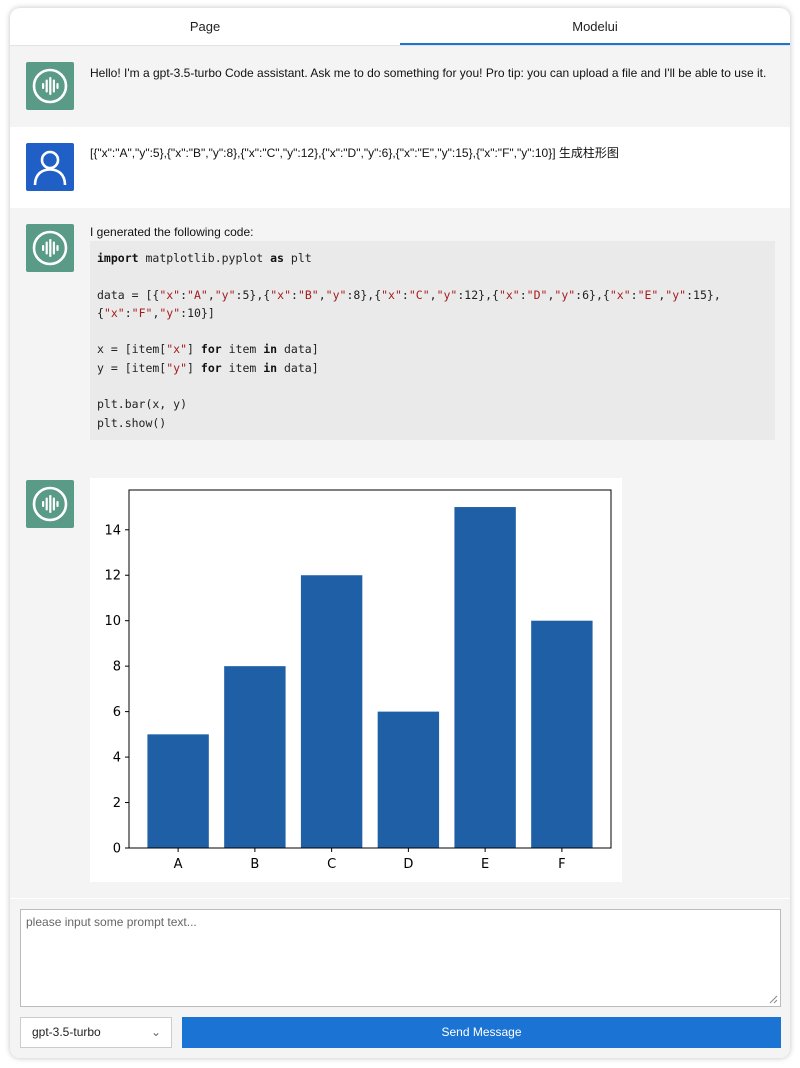 The image size is (800, 1068). What do you see at coordinates (481, 1032) in the screenshot?
I see `send-message-button: Send Message` at bounding box center [481, 1032].